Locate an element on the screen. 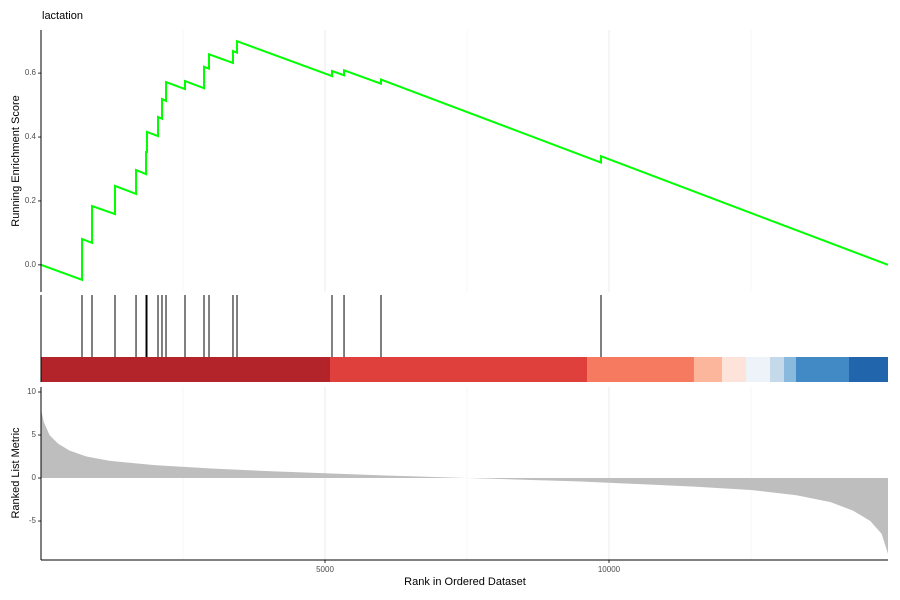 Image resolution: width=900 pixels, height=600 pixels. y-axis-label: Running Enrichment Score is located at coordinates (16, 160).